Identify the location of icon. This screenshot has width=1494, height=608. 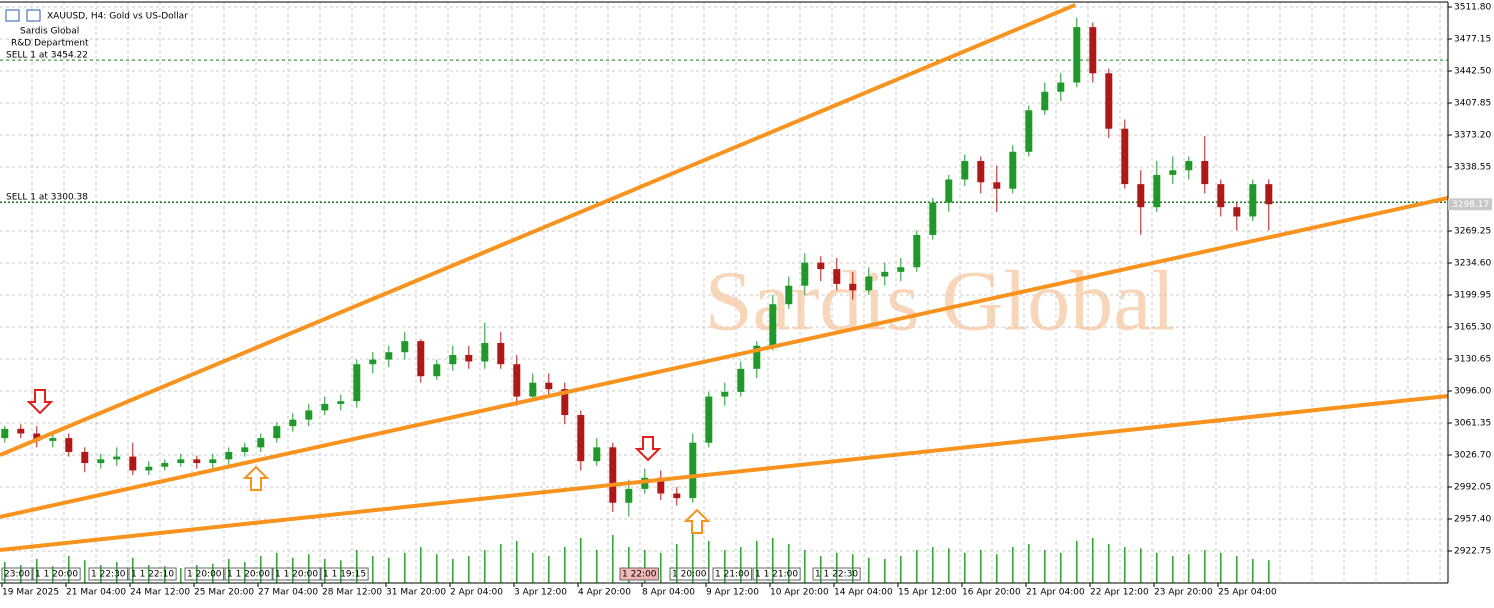
(33, 15).